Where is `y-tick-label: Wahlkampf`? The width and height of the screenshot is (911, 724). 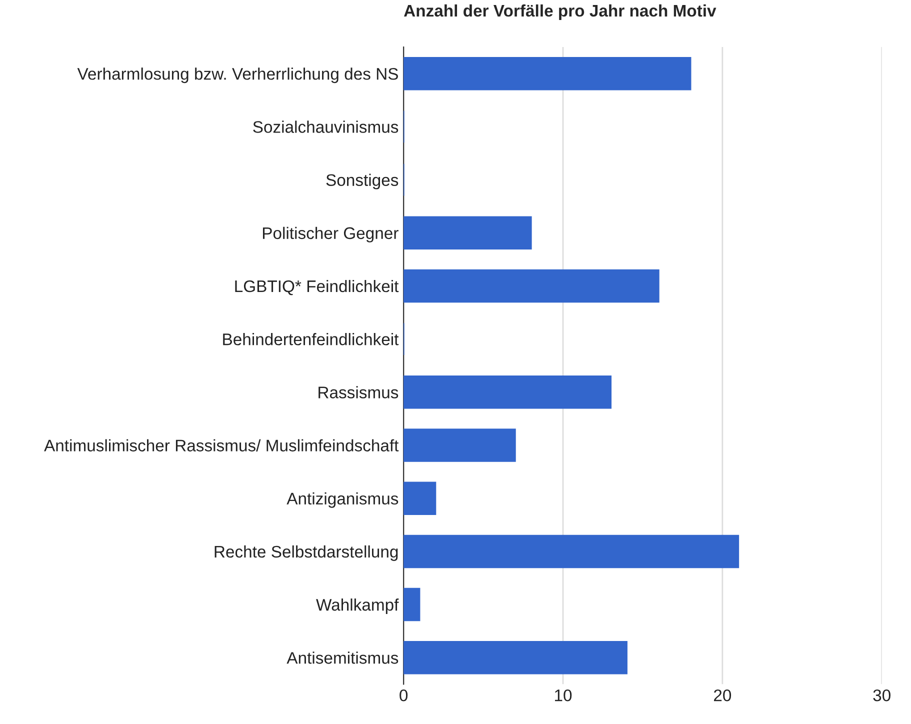
y-tick-label: Wahlkampf is located at coordinates (357, 606).